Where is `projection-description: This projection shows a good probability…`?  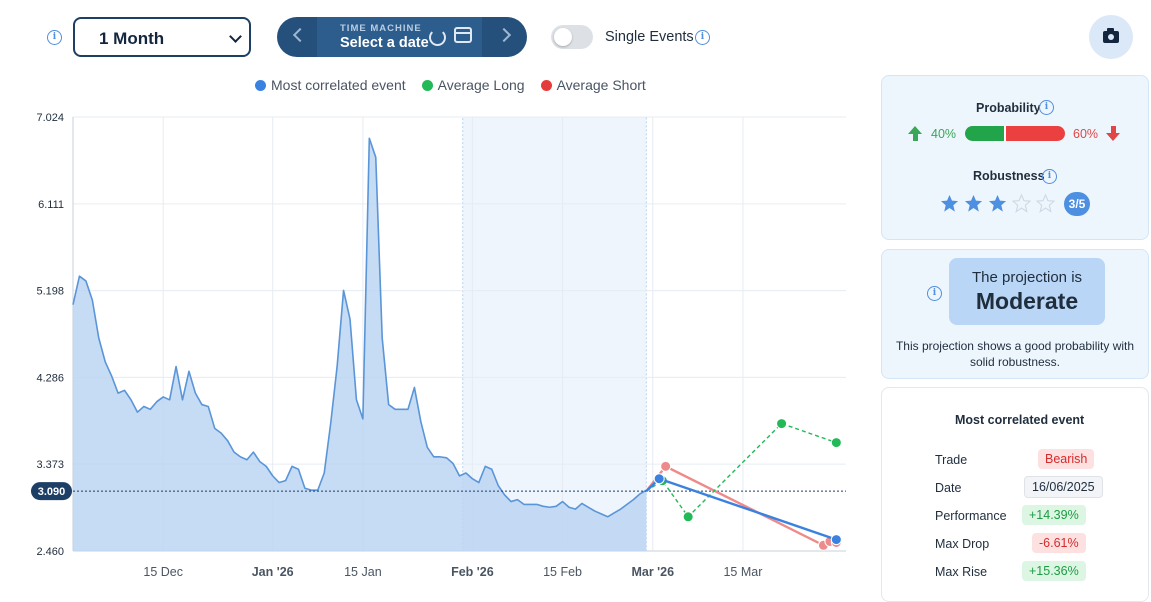 projection-description: This projection shows a good probability… is located at coordinates (1015, 354).